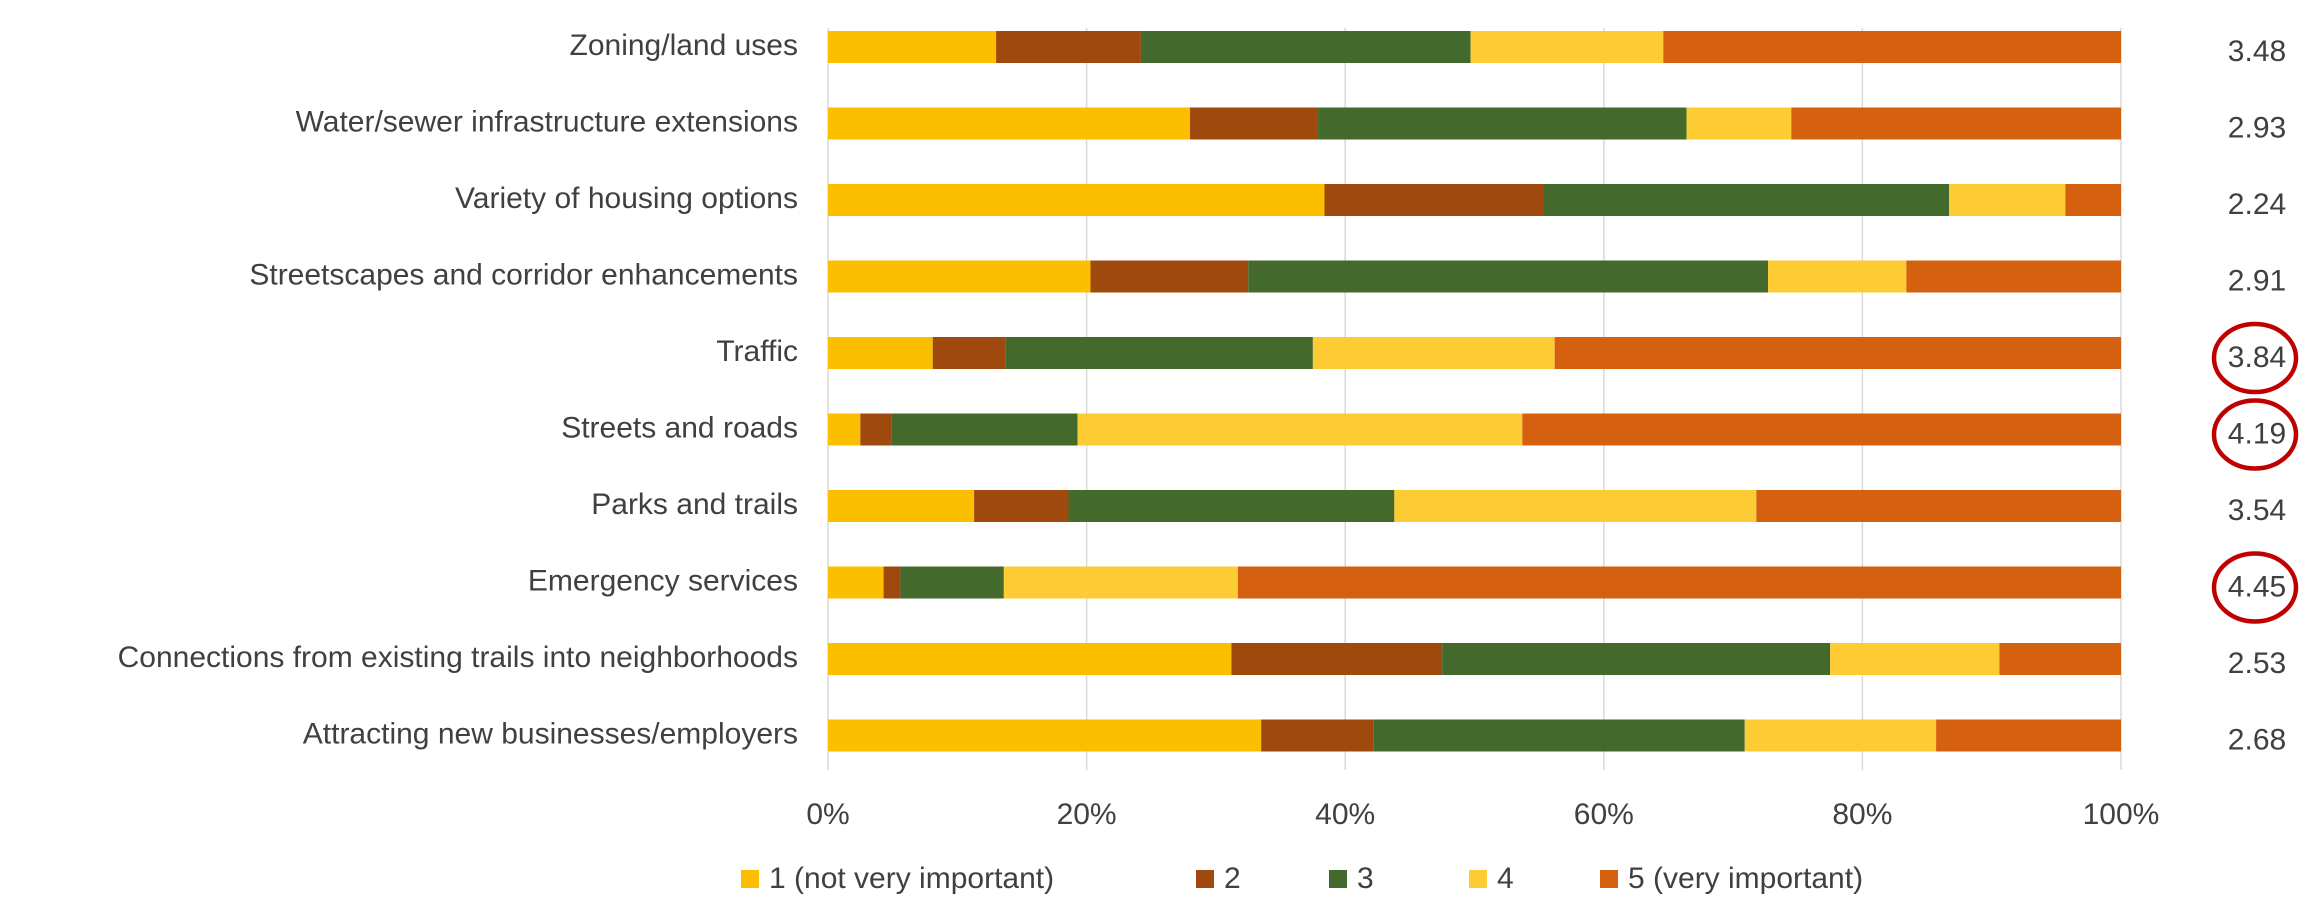  Describe the element at coordinates (2257, 127) in the screenshot. I see `score-label: 2.93` at that location.